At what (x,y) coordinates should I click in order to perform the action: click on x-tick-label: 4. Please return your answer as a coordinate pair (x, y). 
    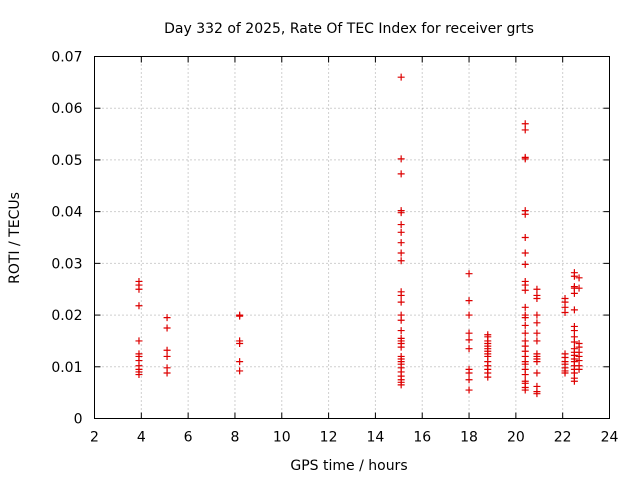
    Looking at the image, I should click on (141, 438).